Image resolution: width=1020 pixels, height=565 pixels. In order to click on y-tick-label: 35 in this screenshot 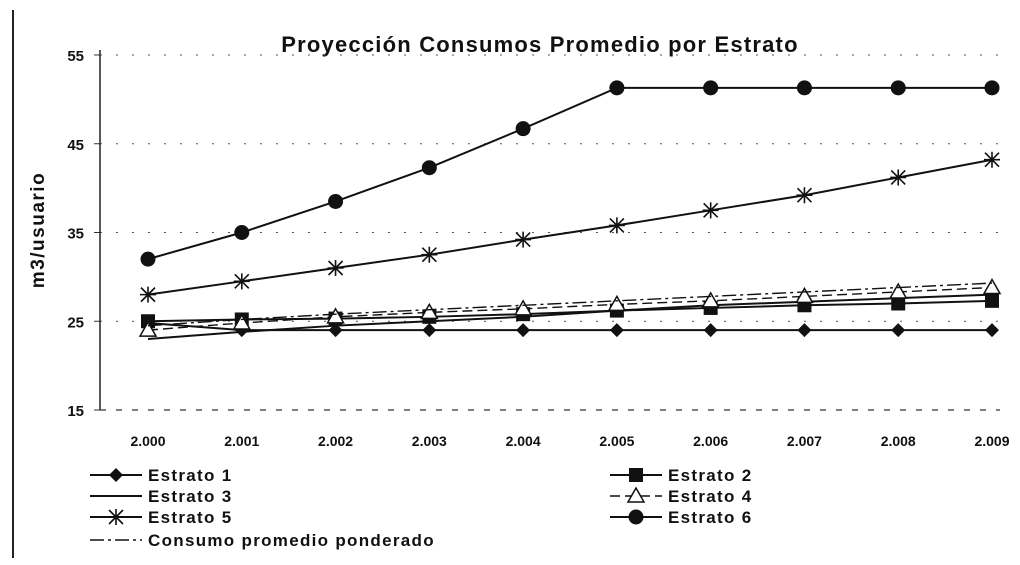, I will do `click(75, 234)`.